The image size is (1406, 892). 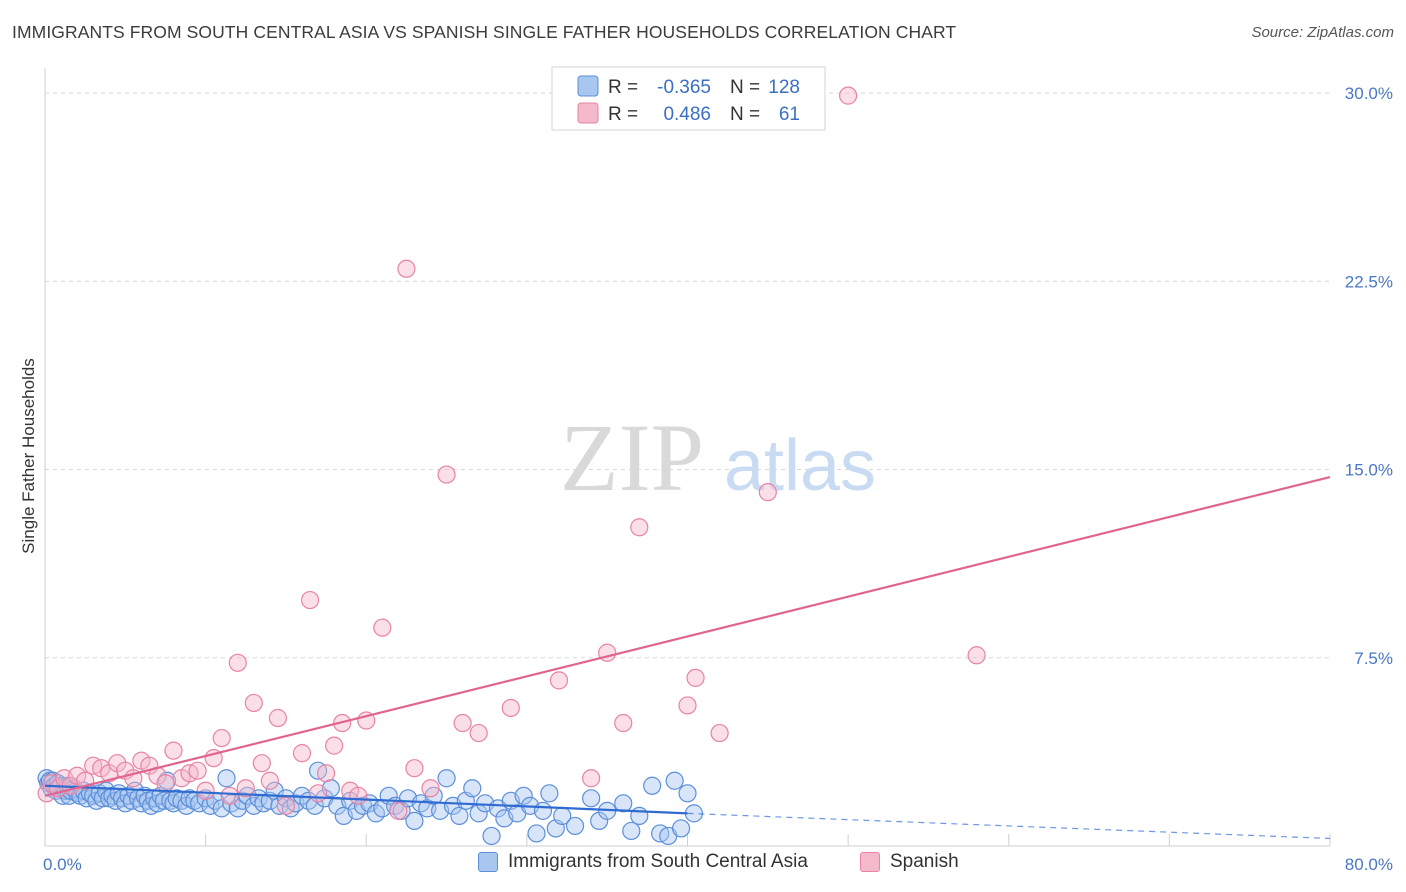 I want to click on legend-r-value-blue: -0.365, so click(x=684, y=87).